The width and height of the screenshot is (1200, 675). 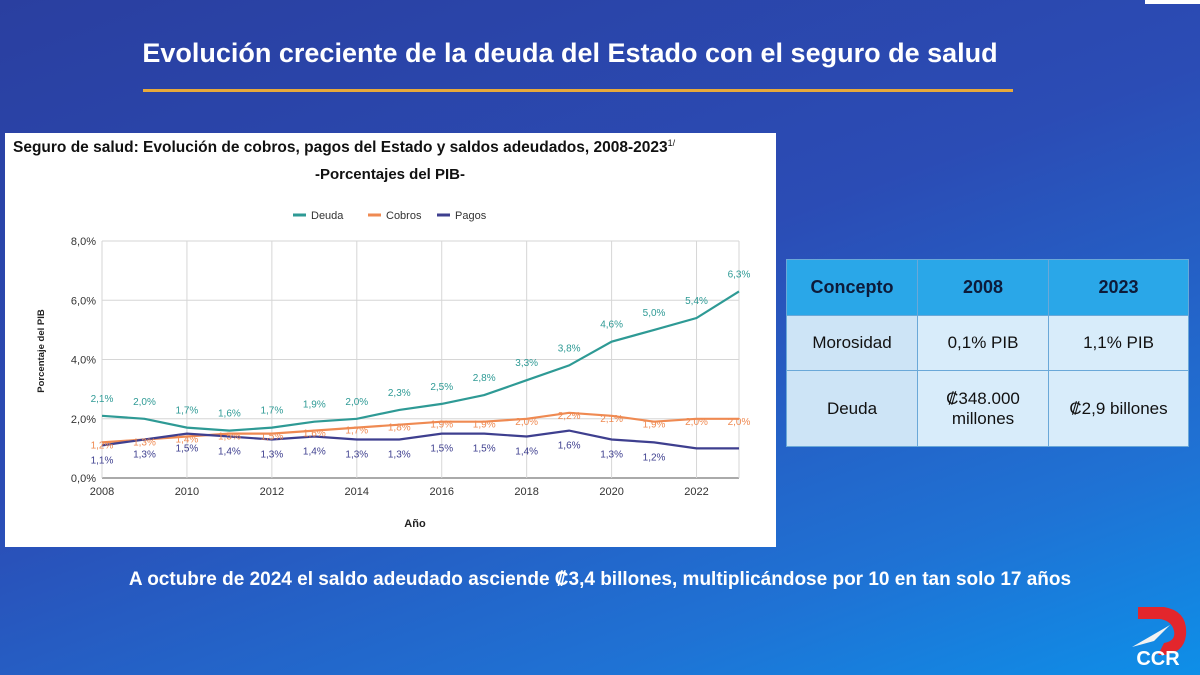 What do you see at coordinates (420, 439) in the screenshot?
I see `series-line-pagos` at bounding box center [420, 439].